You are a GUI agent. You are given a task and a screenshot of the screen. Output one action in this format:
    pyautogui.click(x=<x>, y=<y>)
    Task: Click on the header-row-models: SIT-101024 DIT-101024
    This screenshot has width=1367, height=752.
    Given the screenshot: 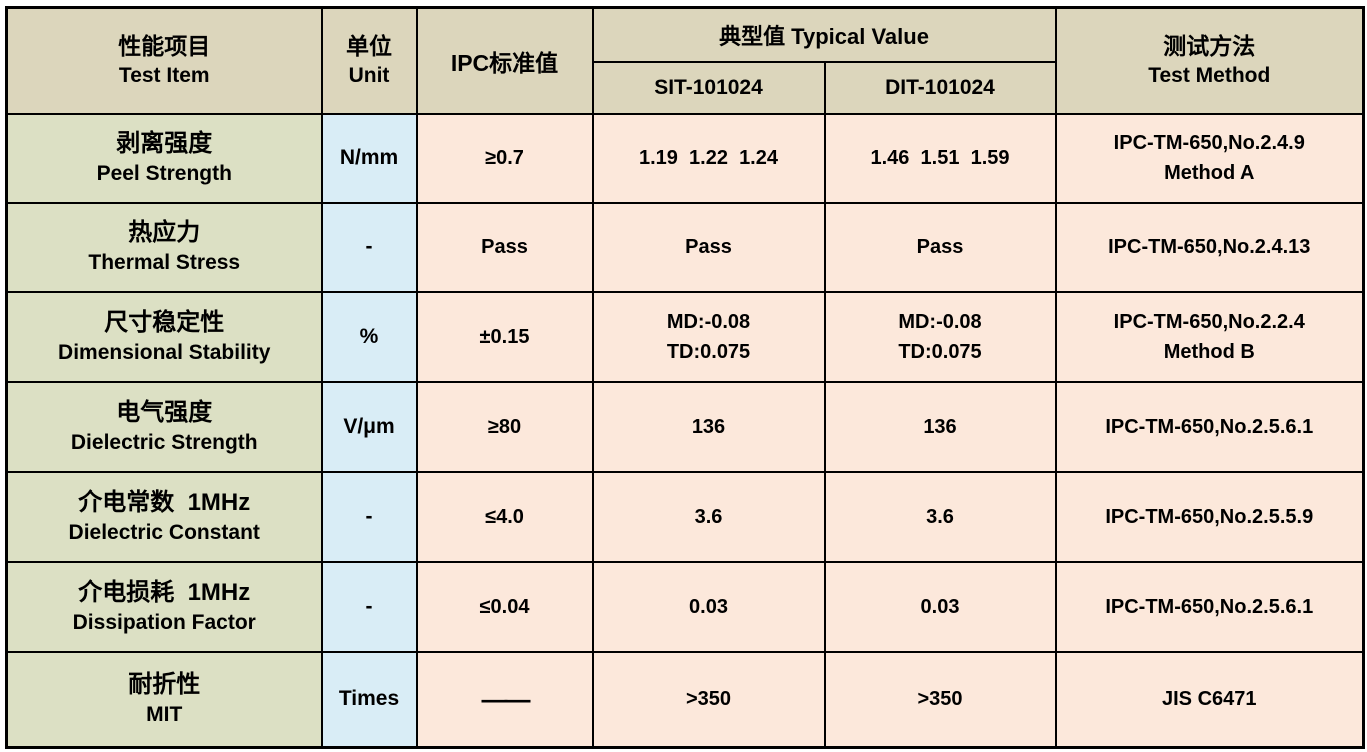 What is the action you would take?
    pyautogui.click(x=685, y=87)
    